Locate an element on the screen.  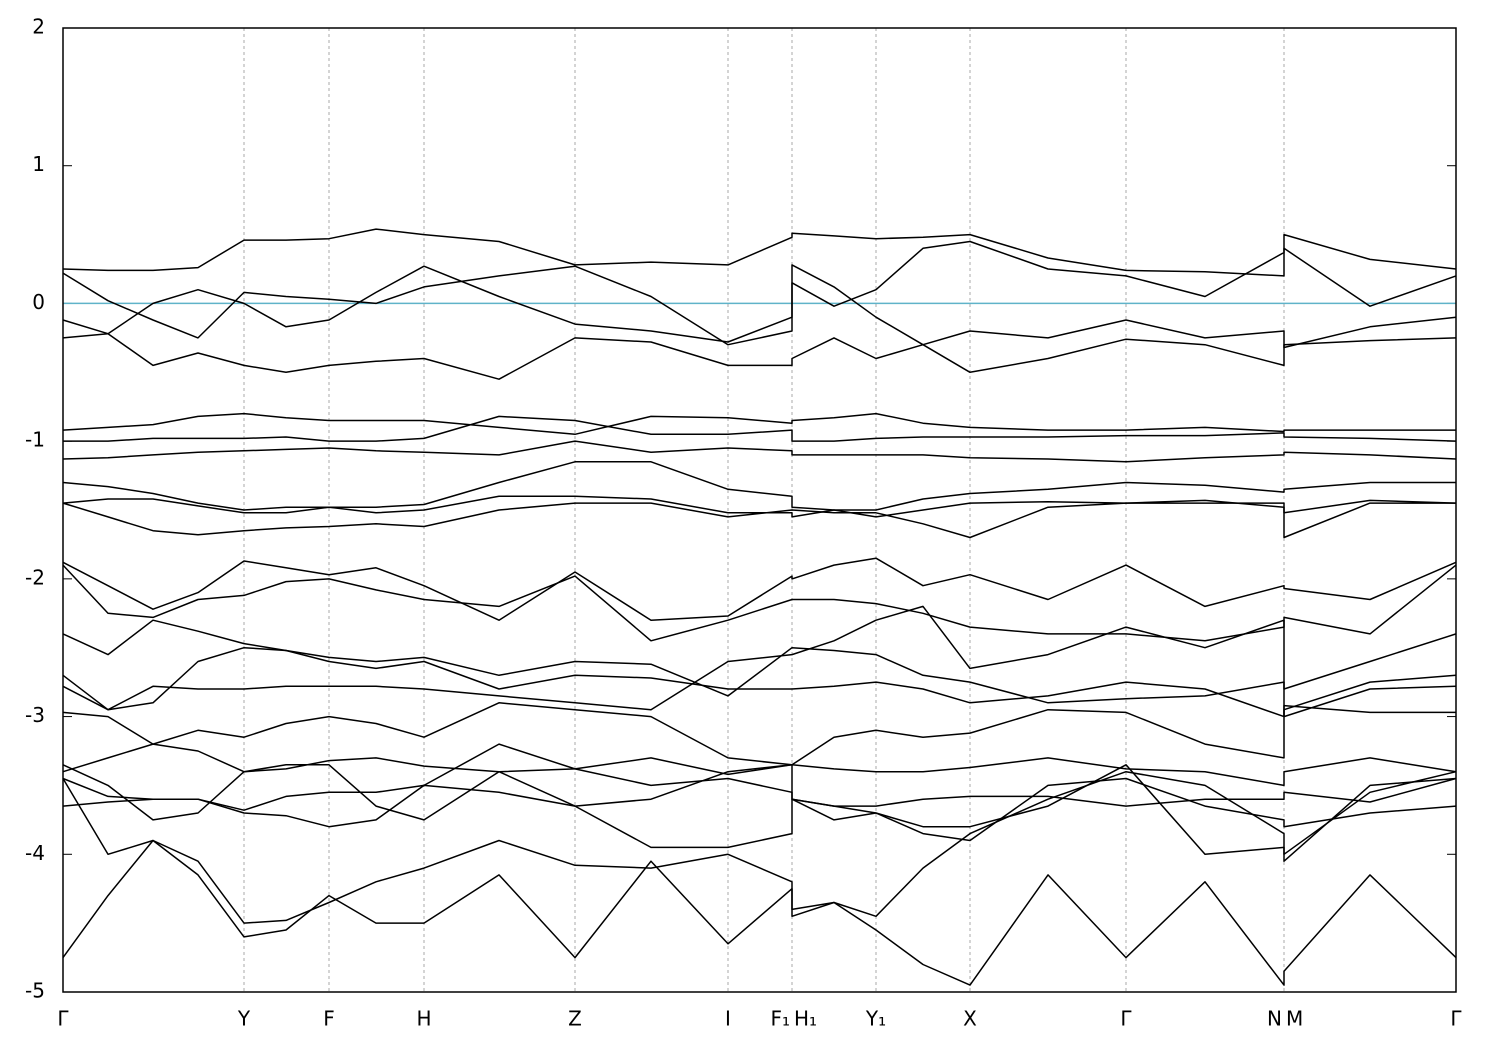
x-tick-label: N is located at coordinates (1274, 1019).